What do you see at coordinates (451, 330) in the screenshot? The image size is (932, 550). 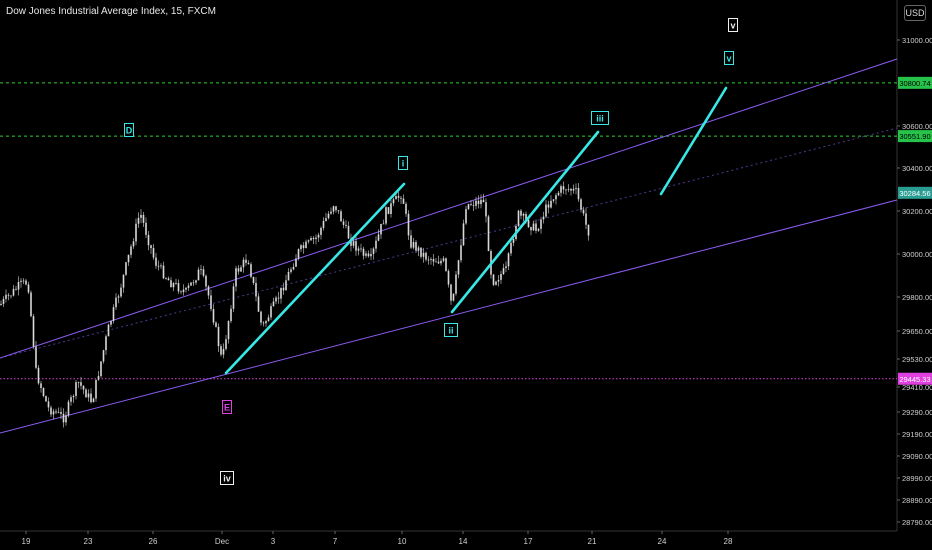 I see `wave-label: ii` at bounding box center [451, 330].